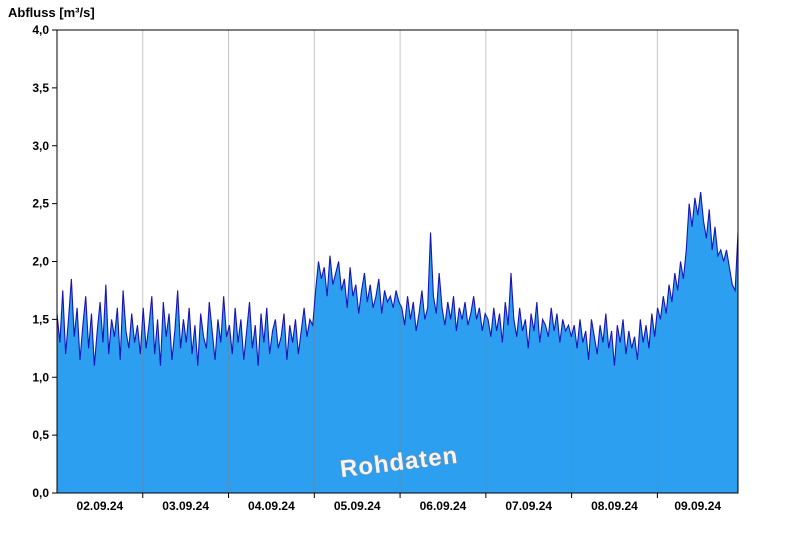 Image resolution: width=800 pixels, height=550 pixels. I want to click on x-tick-label: 09.09.24, so click(697, 506).